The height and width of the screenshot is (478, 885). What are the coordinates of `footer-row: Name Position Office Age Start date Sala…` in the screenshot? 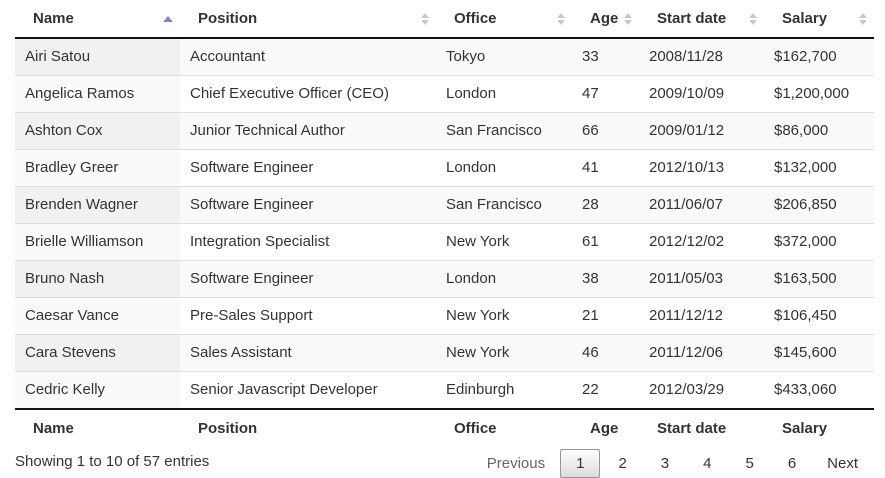 It's located at (444, 428).